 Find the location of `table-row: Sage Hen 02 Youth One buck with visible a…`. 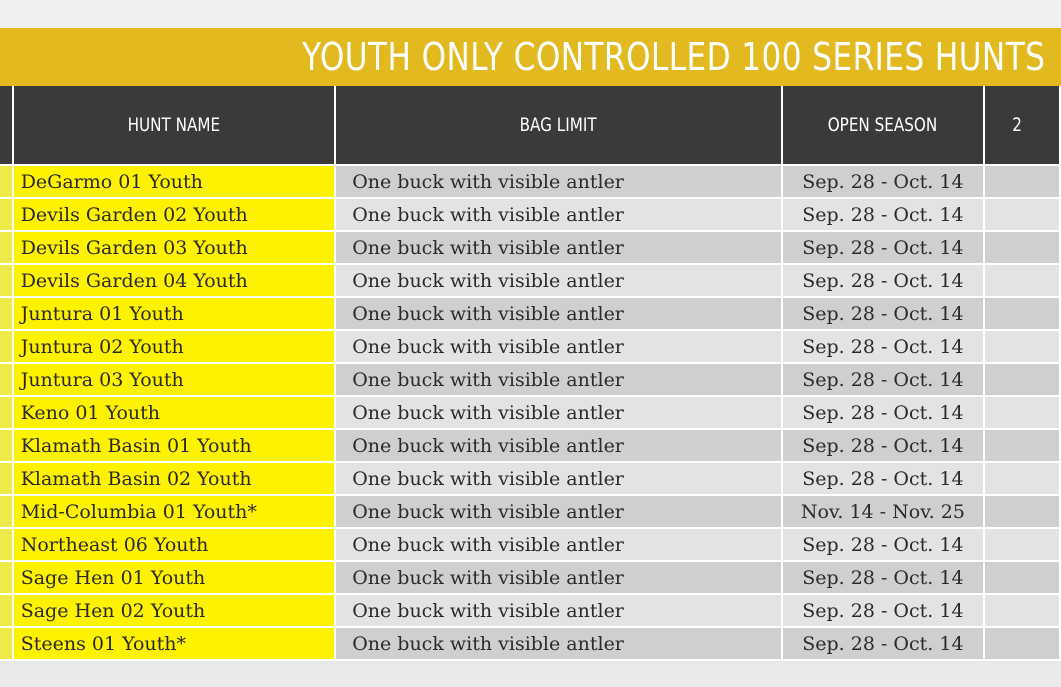

table-row: Sage Hen 02 Youth One buck with visible a… is located at coordinates (530, 611).